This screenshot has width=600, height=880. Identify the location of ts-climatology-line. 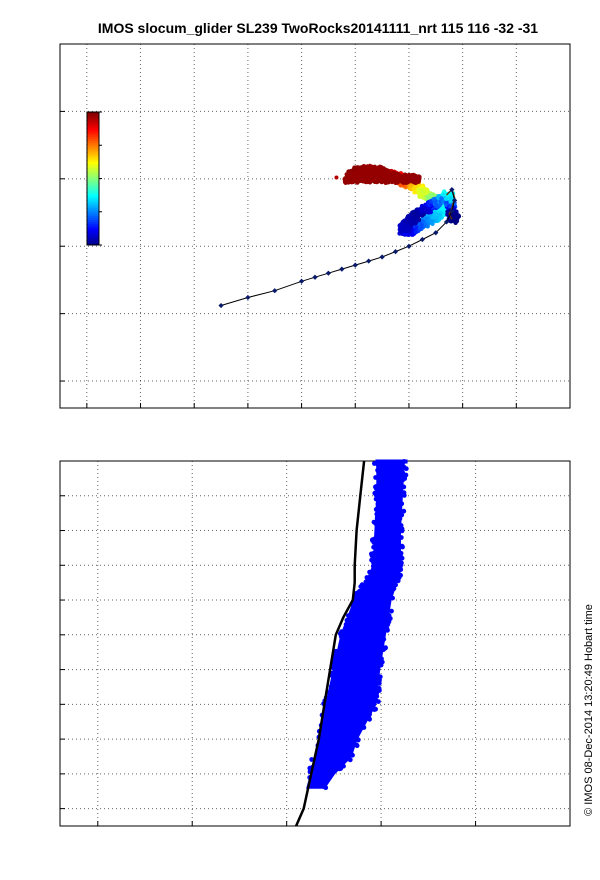
(338, 247).